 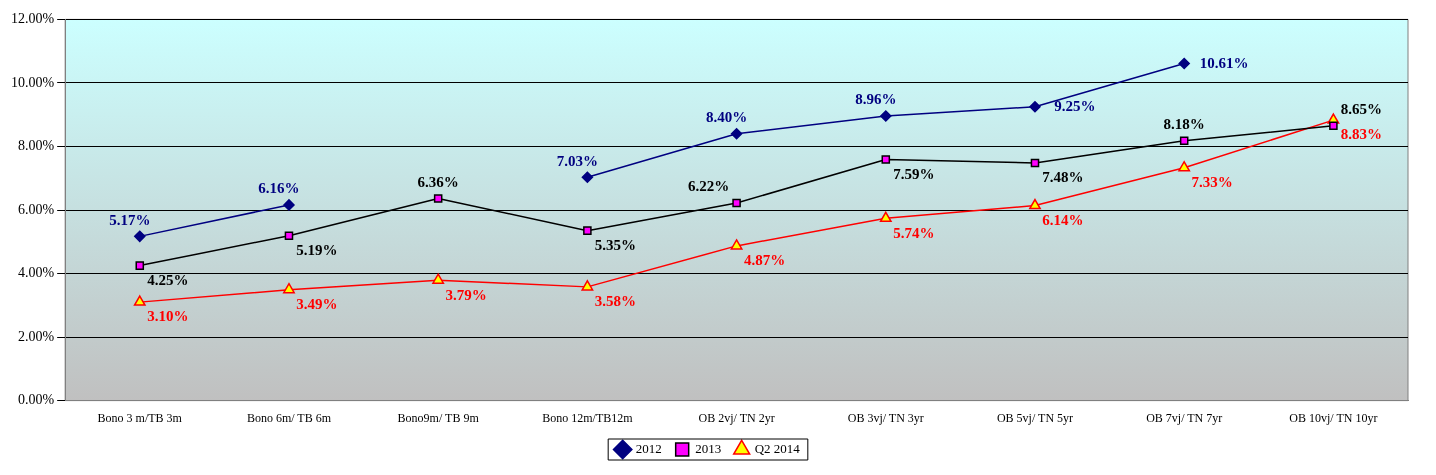 I want to click on data-label: 3.49%, so click(x=317, y=304).